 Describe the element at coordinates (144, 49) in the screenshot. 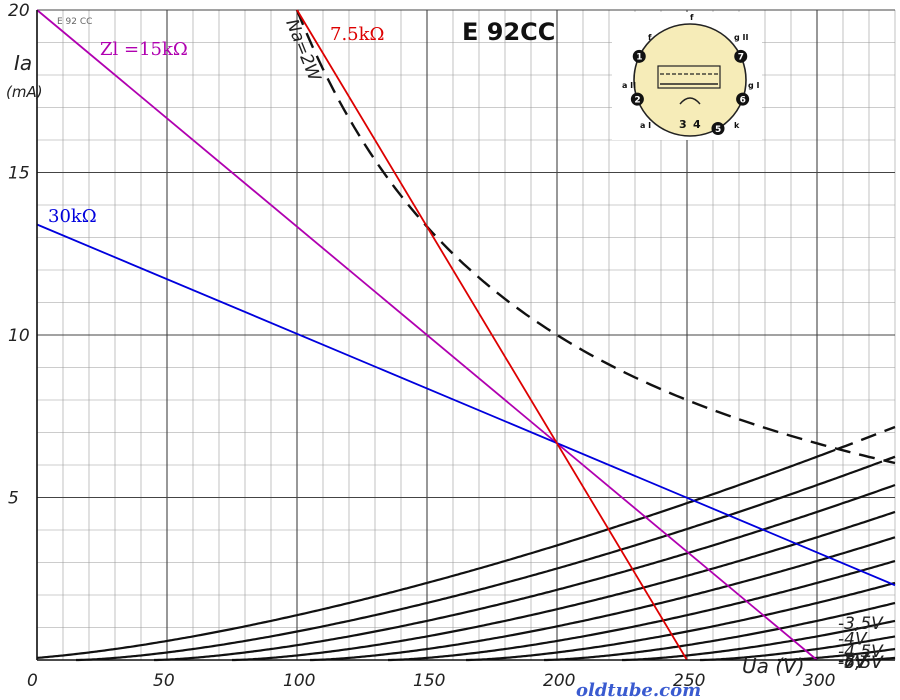

I see `load-line-label-0: Zl =15kΩ` at that location.